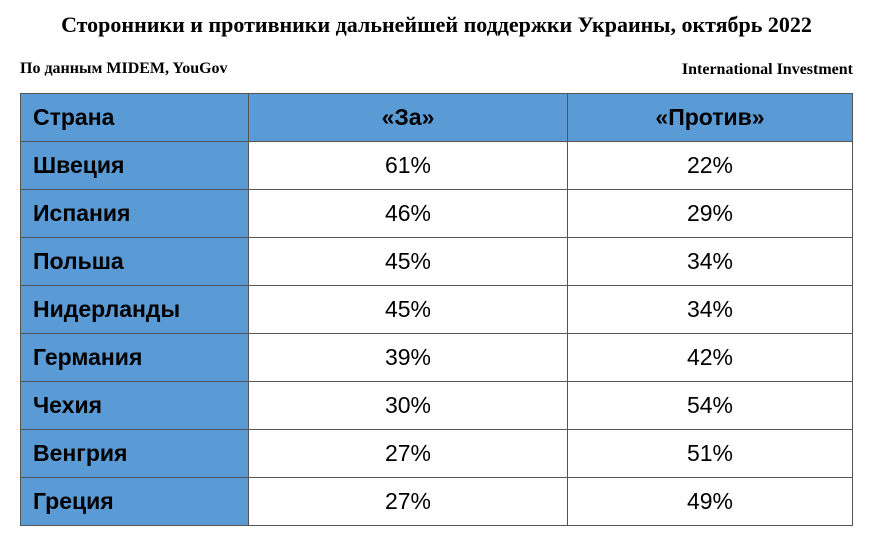  I want to click on table-row: Греция 27% 49%, so click(436, 501).